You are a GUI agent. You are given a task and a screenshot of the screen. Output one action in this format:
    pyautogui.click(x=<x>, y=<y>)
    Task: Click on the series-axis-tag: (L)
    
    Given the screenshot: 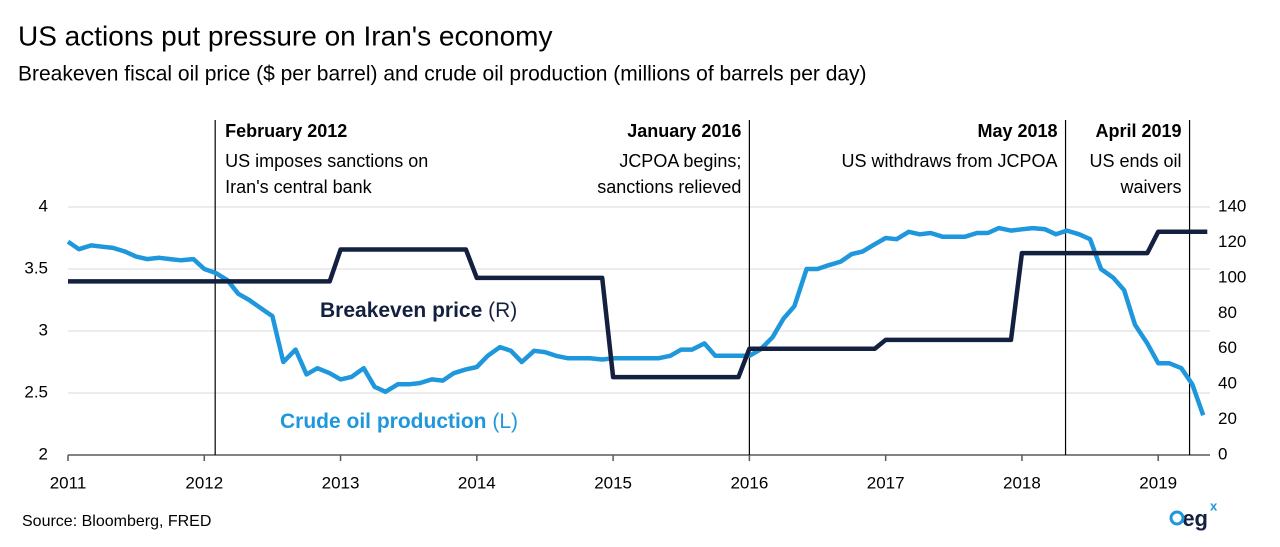 What is the action you would take?
    pyautogui.click(x=505, y=421)
    